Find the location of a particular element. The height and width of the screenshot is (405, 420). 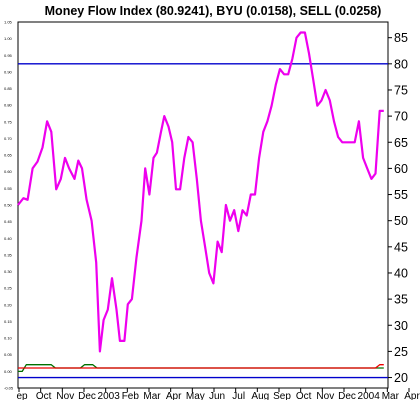

right-tick-label: 55 is located at coordinates (401, 195).